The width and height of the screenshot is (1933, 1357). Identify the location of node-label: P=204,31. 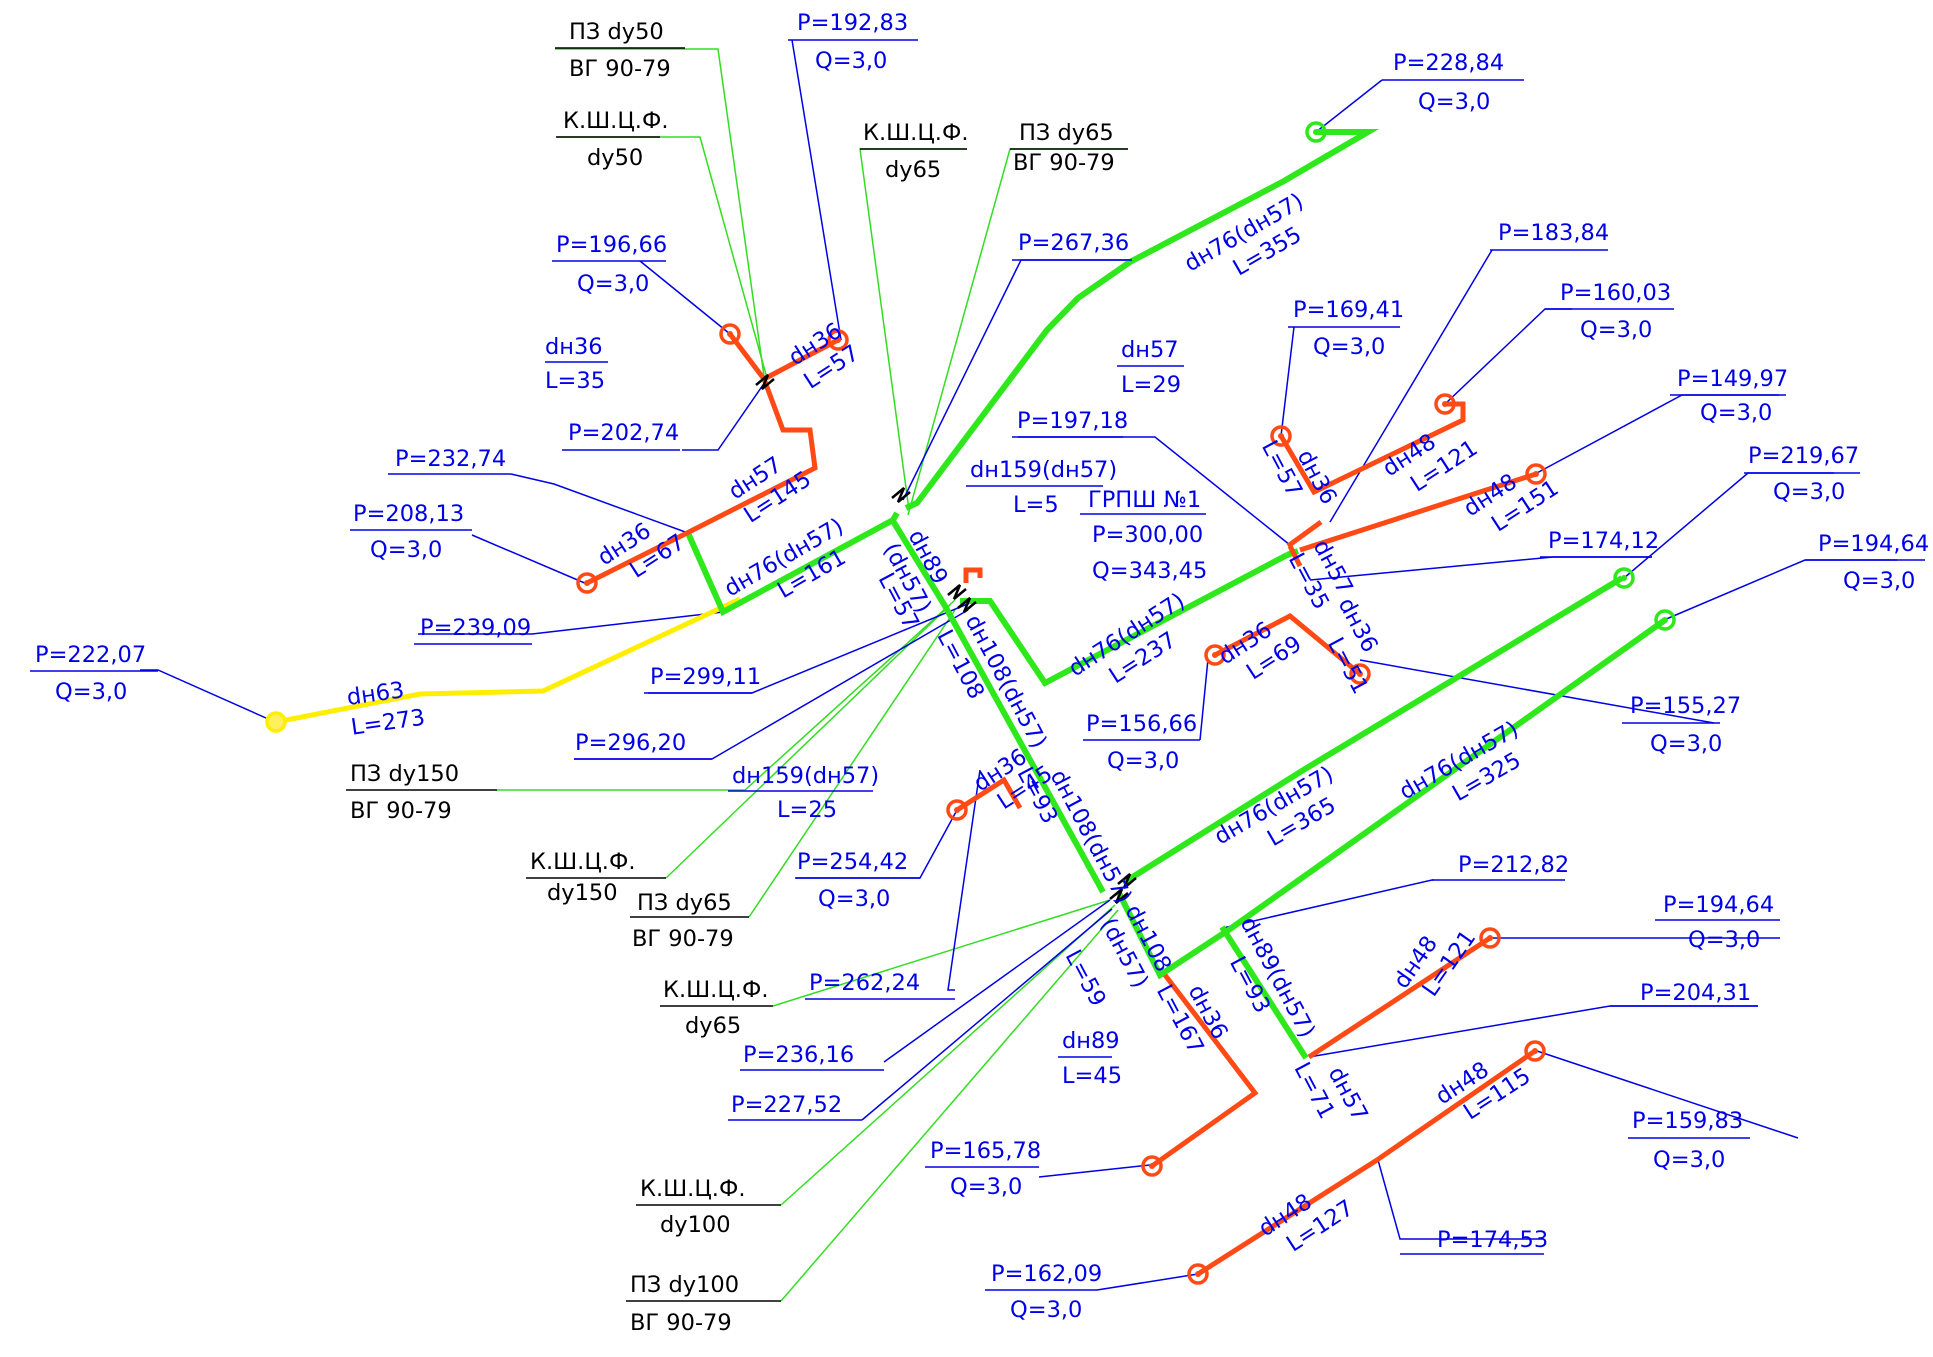
(1684, 993).